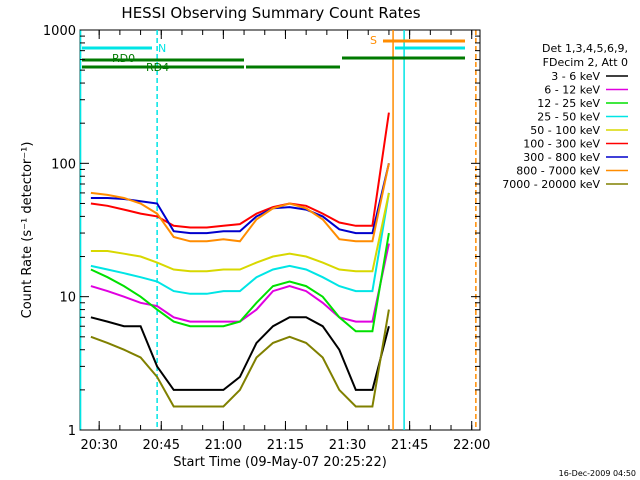 This screenshot has height=480, width=640. I want to click on x-tick-label: 20:30, so click(98, 445).